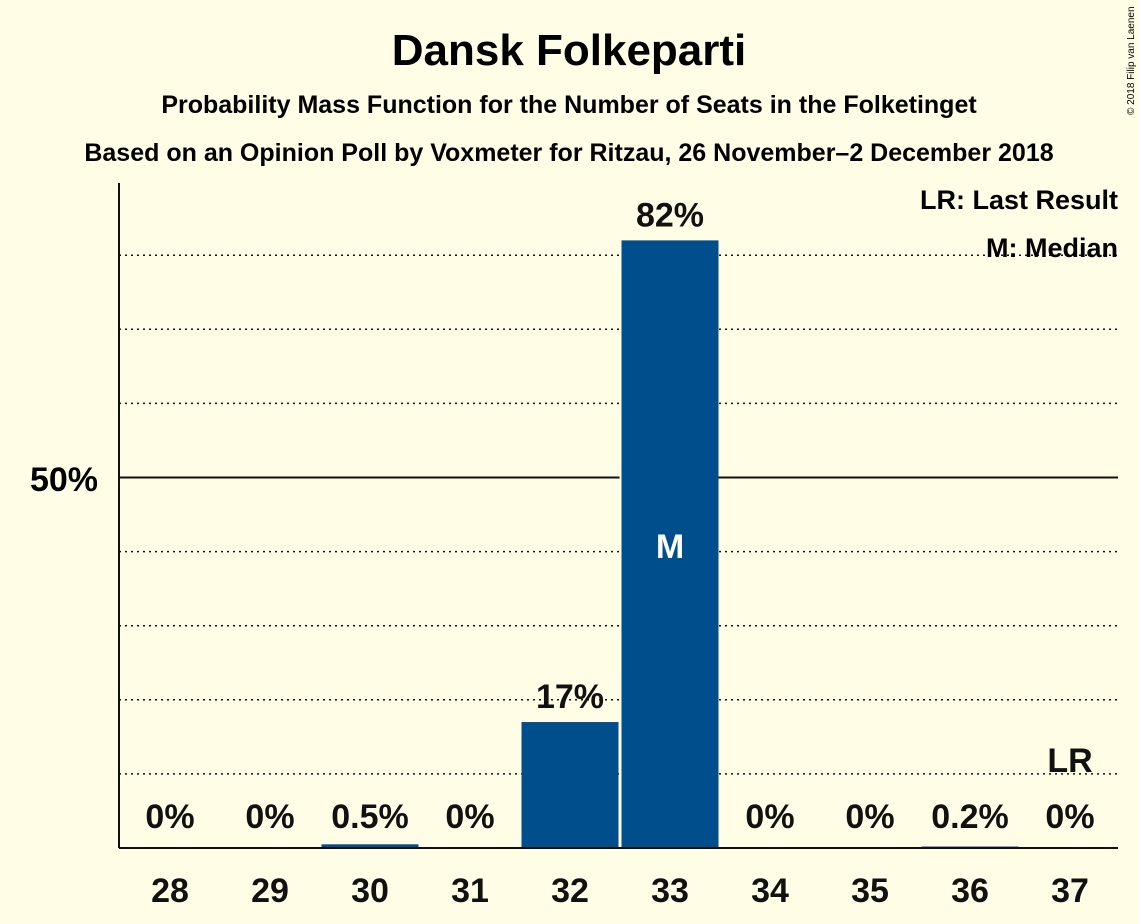 The image size is (1139, 924). Describe the element at coordinates (570, 891) in the screenshot. I see `x-tick-label-32: 32` at that location.